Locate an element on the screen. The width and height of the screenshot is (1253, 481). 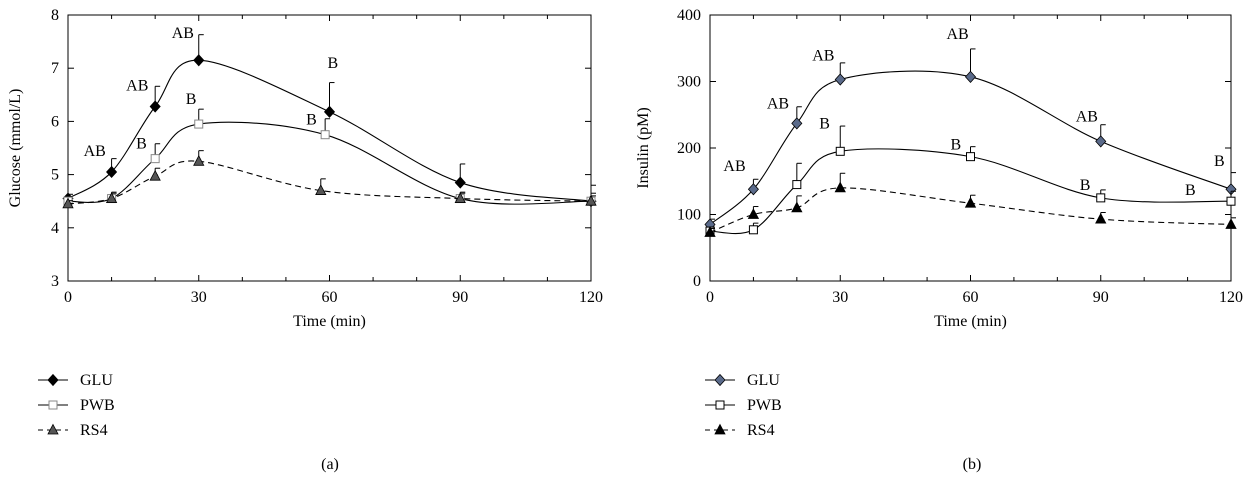
y-tick-label: 200 is located at coordinates (689, 148).